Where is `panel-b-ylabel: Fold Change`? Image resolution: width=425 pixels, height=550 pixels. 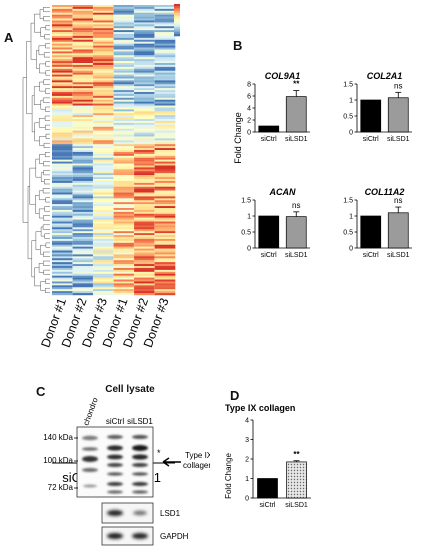 panel-b-ylabel: Fold Change is located at coordinates (238, 138).